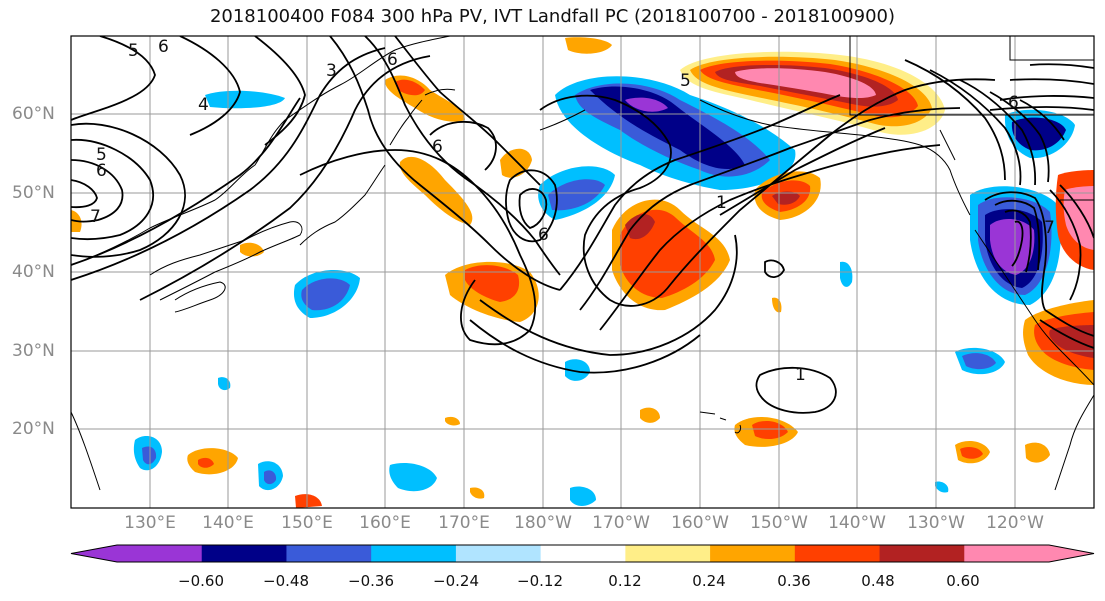 The image size is (1105, 601). What do you see at coordinates (33, 351) in the screenshot?
I see `lat-label-30n: 30°N` at bounding box center [33, 351].